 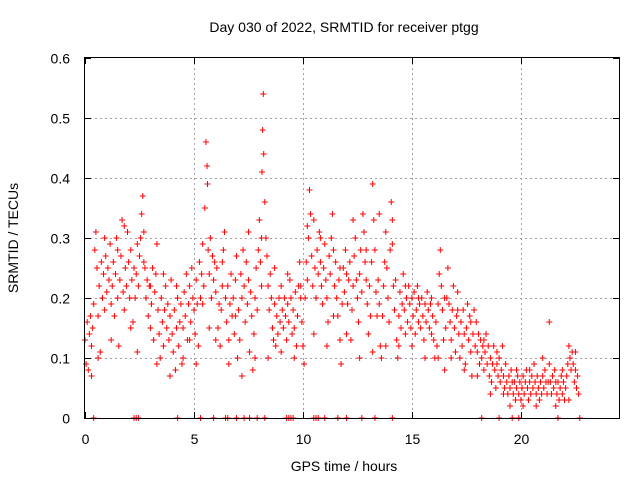 What do you see at coordinates (61, 359) in the screenshot?
I see `y-tick-label: 0.1` at bounding box center [61, 359].